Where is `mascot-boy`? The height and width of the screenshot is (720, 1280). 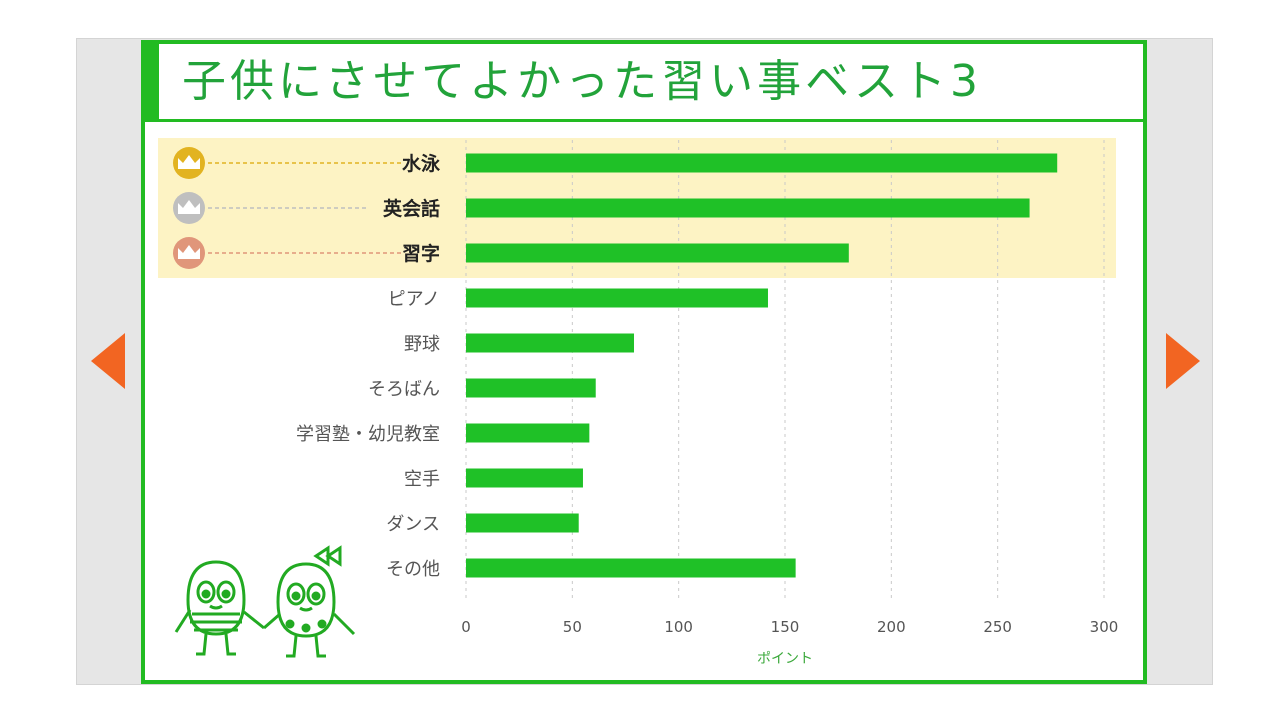 mascot-boy is located at coordinates (219, 608).